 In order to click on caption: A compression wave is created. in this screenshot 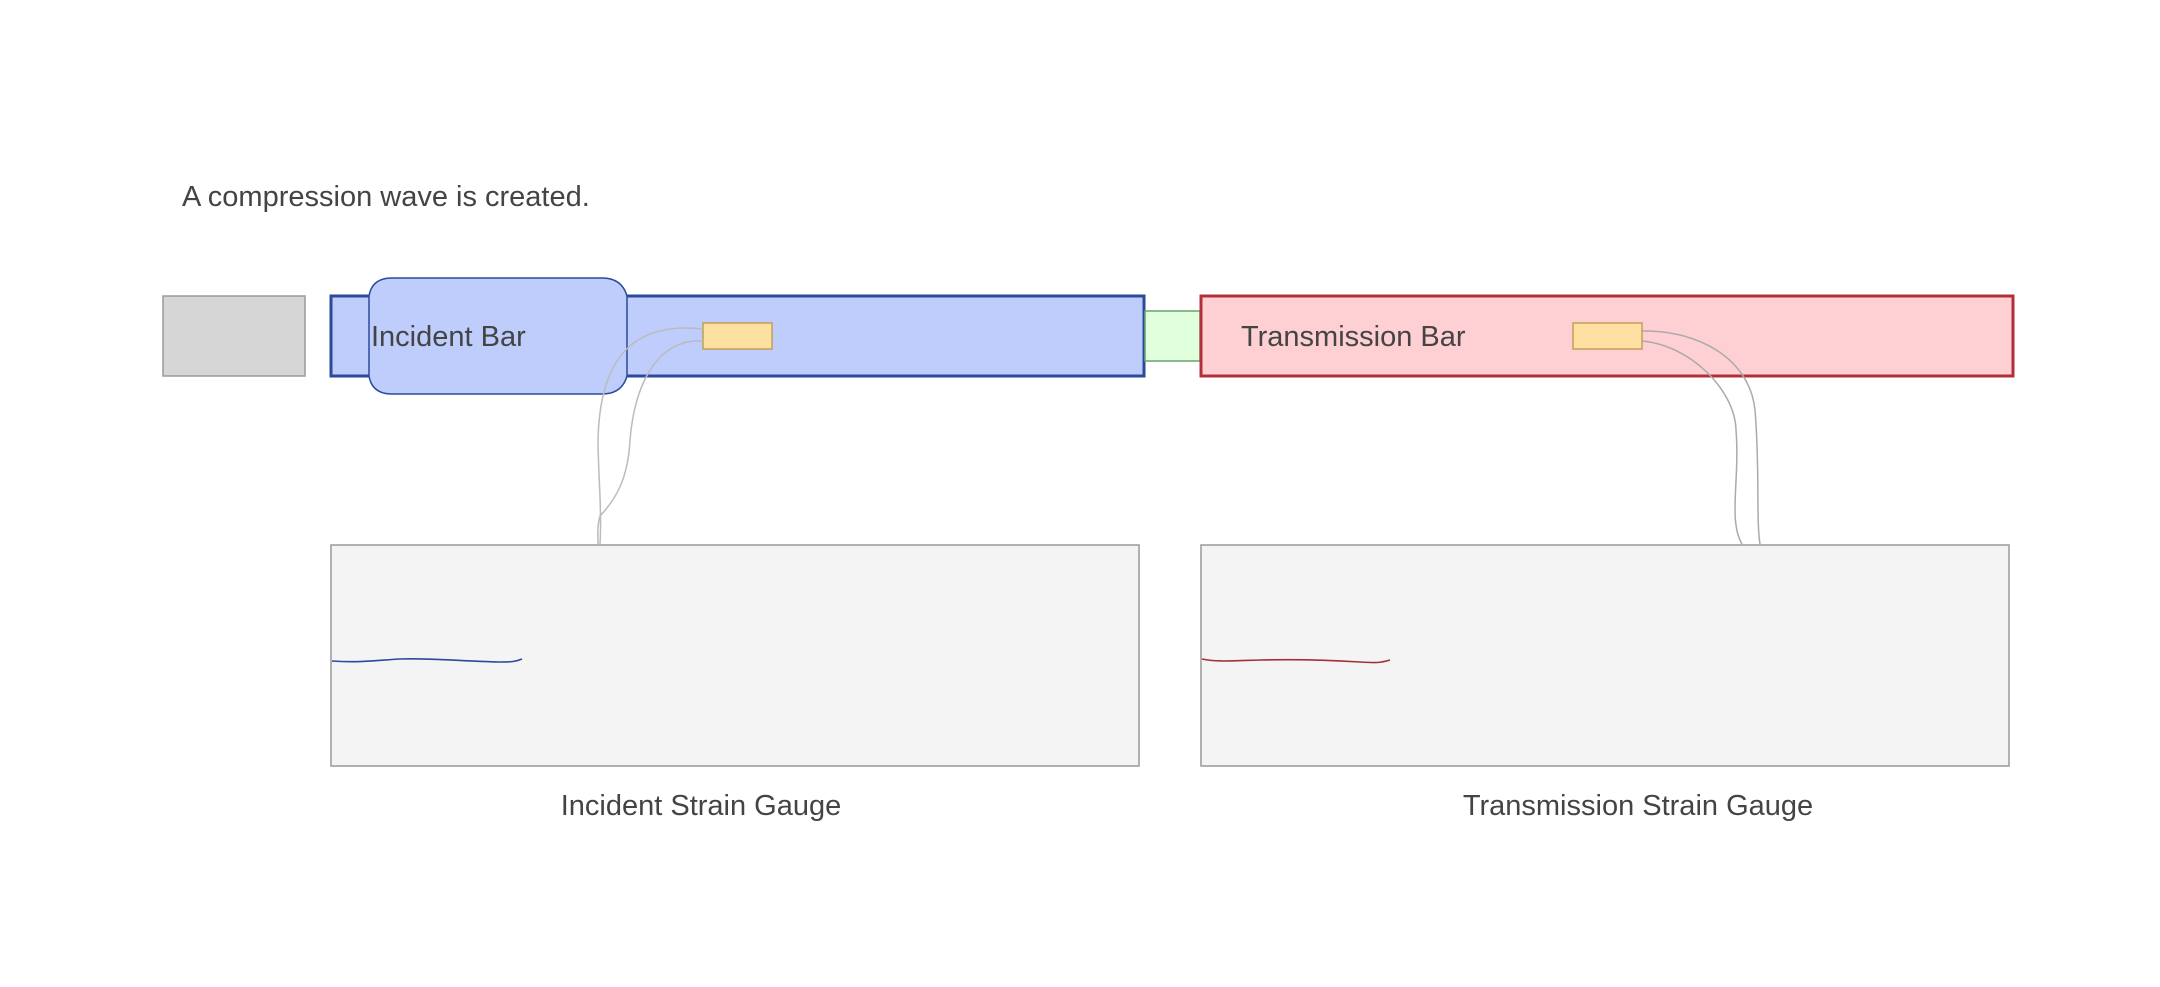, I will do `click(386, 197)`.